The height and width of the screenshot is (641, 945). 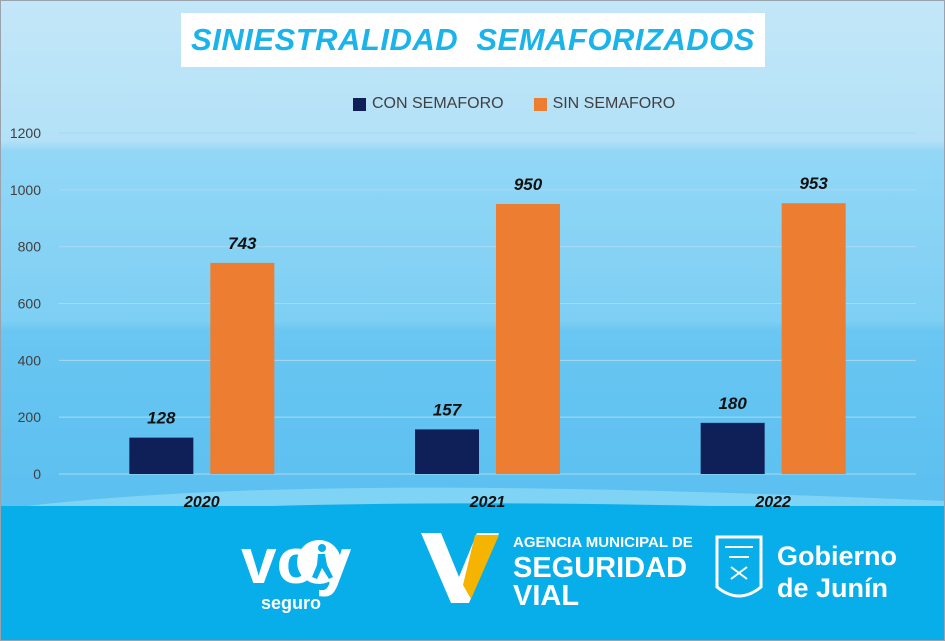 I want to click on data-label: 953, so click(x=813, y=183).